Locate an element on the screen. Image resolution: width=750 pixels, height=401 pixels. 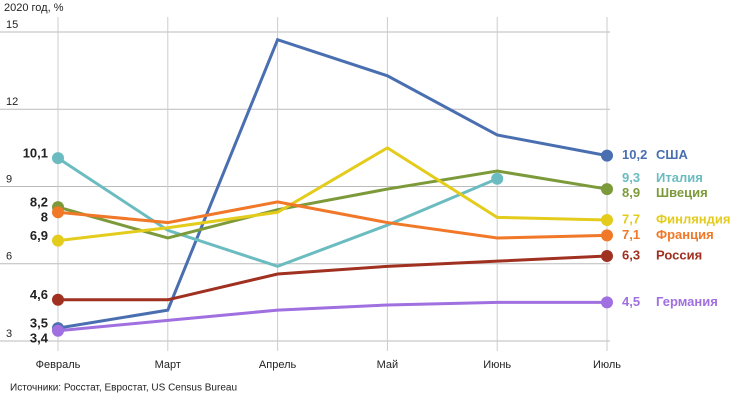
value-label: 8 is located at coordinates (44, 217).